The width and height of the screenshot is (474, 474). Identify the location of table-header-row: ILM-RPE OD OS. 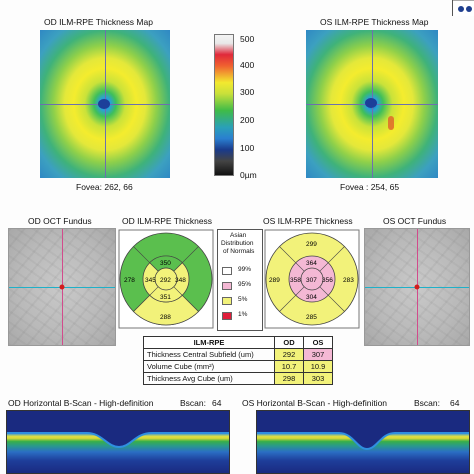
(238, 342).